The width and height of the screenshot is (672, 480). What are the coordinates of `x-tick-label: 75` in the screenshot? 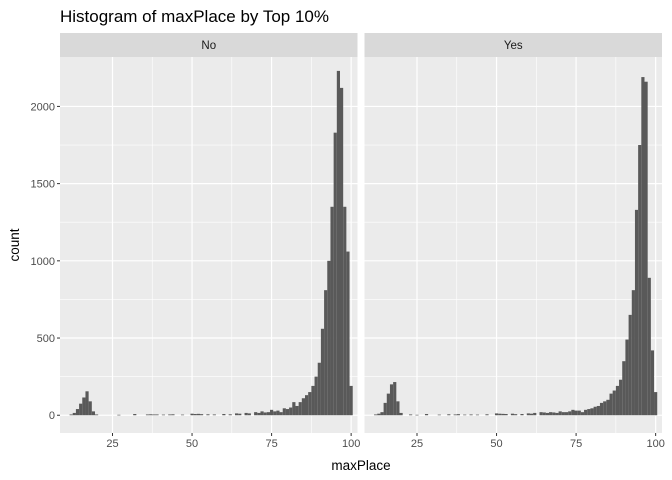 It's located at (576, 444).